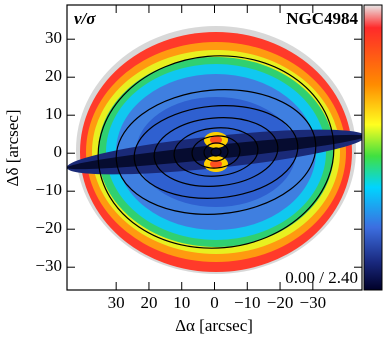 This screenshot has height=342, width=389. What do you see at coordinates (12, 148) in the screenshot?
I see `y-axis-label: Δδ [arcsec]` at bounding box center [12, 148].